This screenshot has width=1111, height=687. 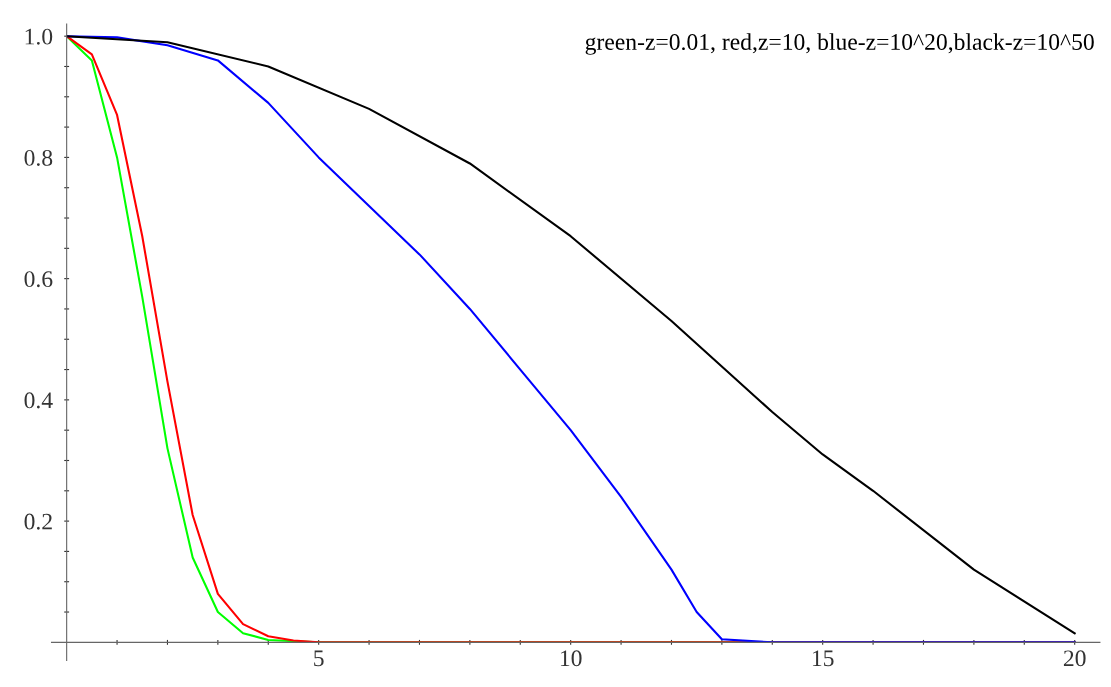 What do you see at coordinates (823, 658) in the screenshot?
I see `x-tick-label: 15` at bounding box center [823, 658].